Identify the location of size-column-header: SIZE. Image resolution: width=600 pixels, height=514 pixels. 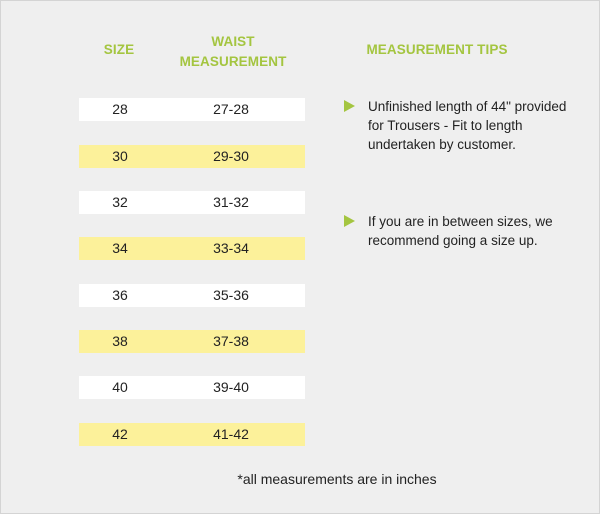
(119, 49).